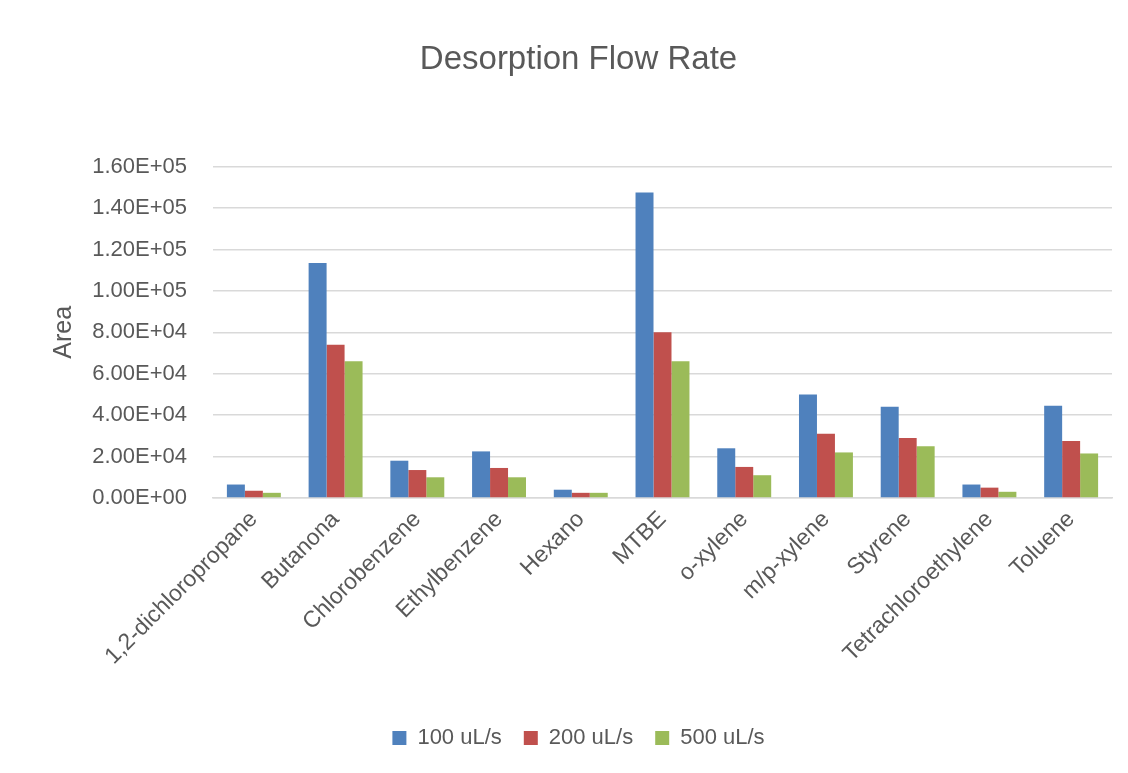 This screenshot has width=1128, height=773. Describe the element at coordinates (578, 57) in the screenshot. I see `chart-title: Desorption Flow Rate` at that location.